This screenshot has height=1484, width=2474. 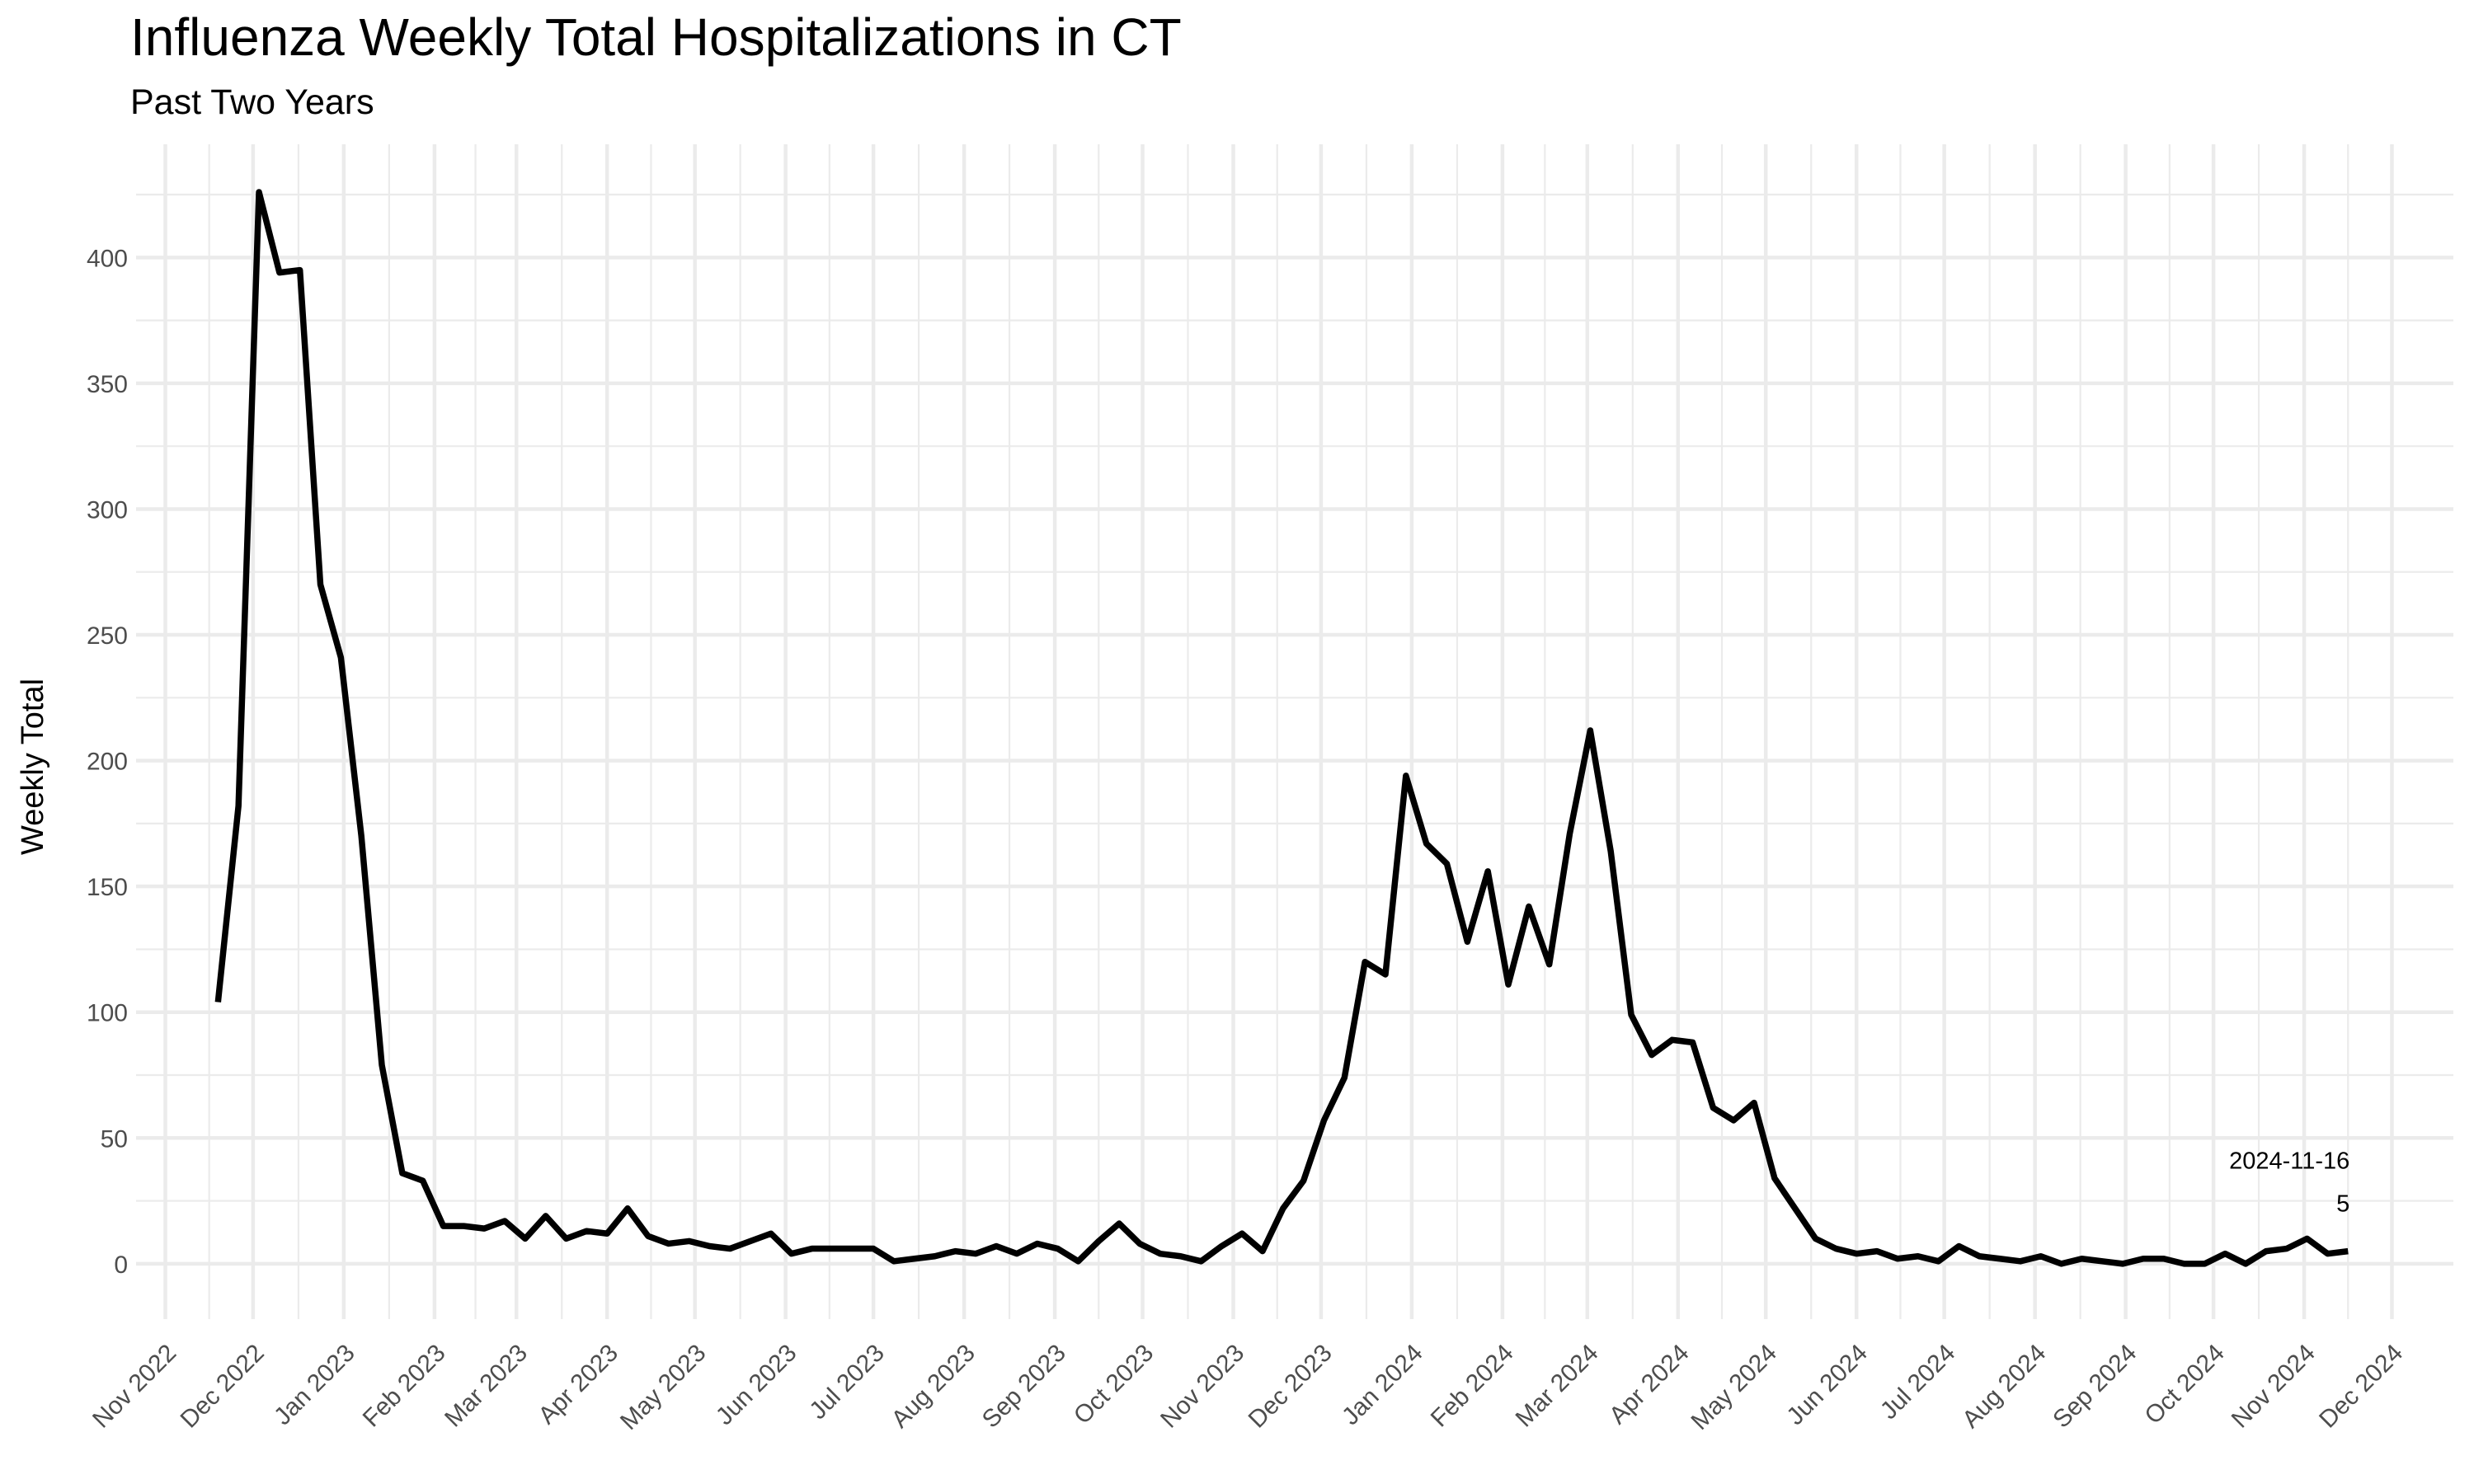 I want to click on y-tick-label: 400, so click(x=107, y=258).